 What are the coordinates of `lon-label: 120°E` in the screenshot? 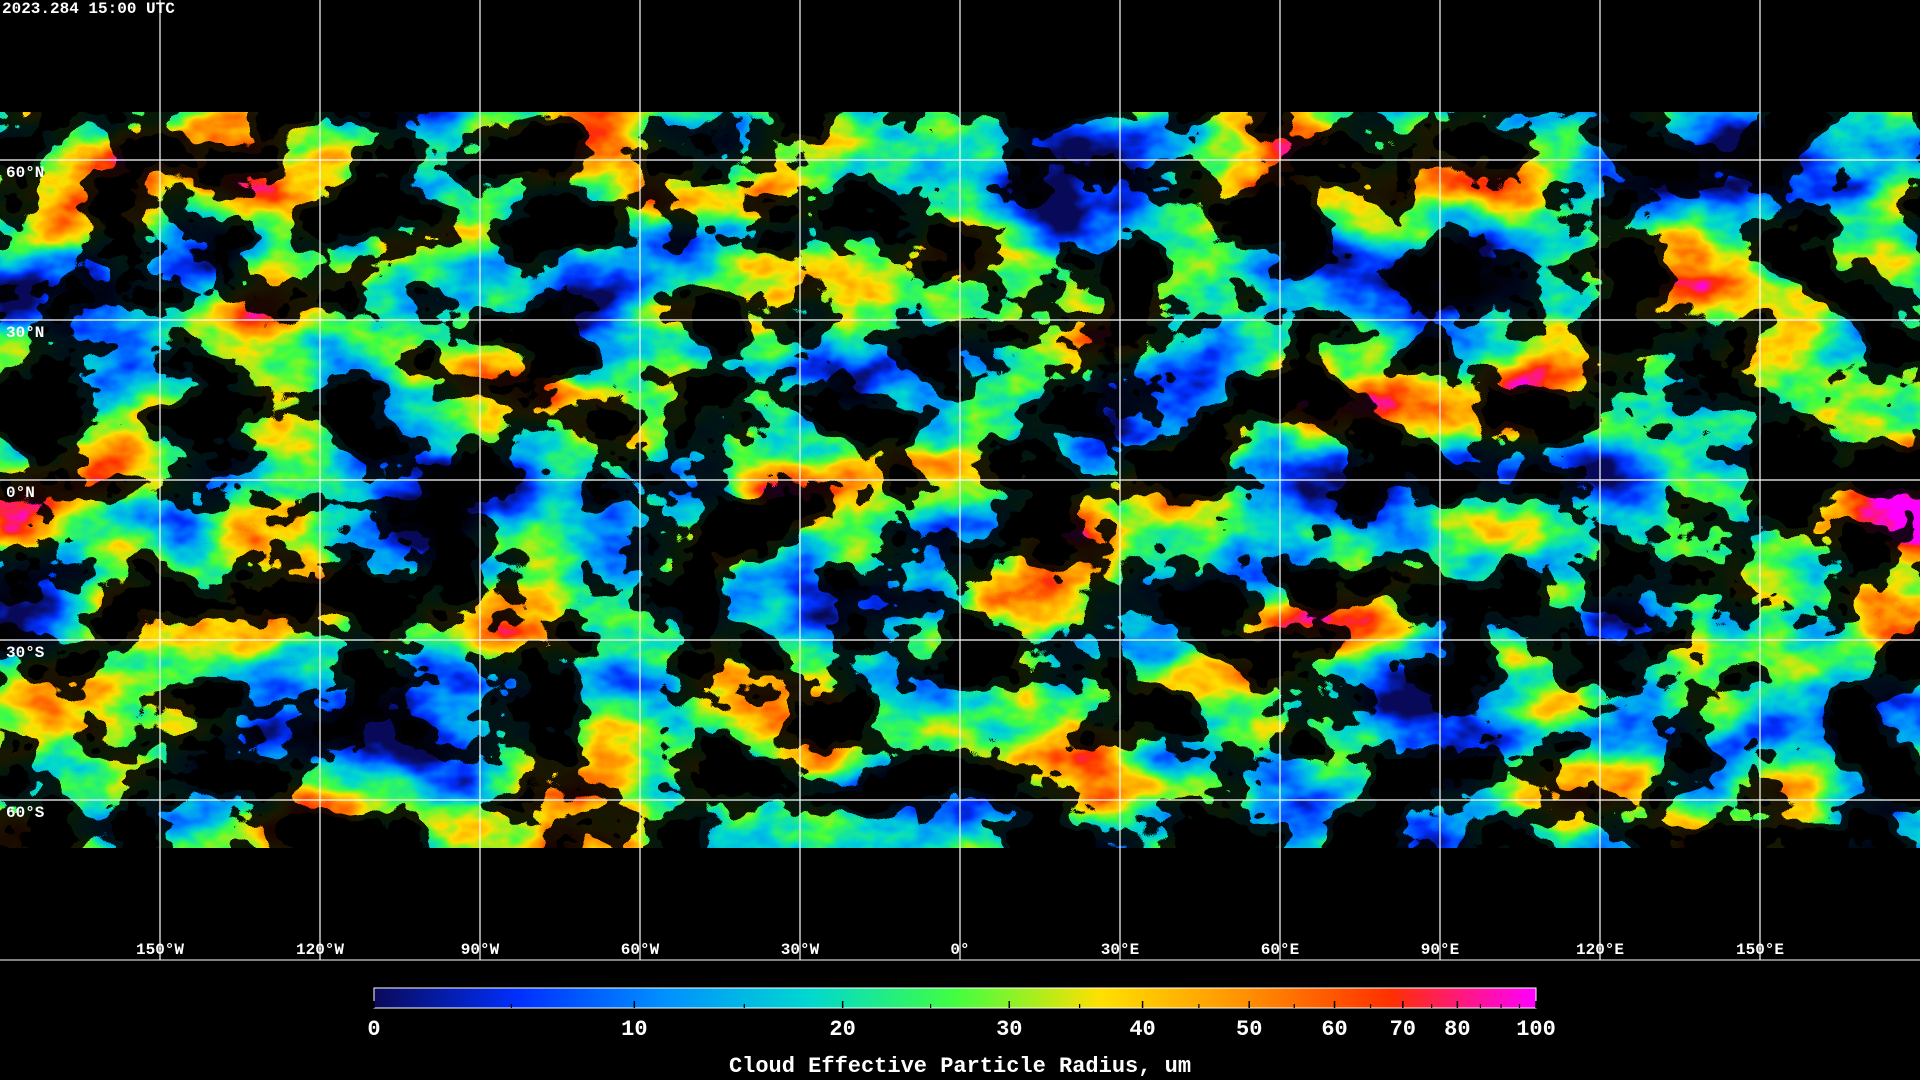 It's located at (1600, 950).